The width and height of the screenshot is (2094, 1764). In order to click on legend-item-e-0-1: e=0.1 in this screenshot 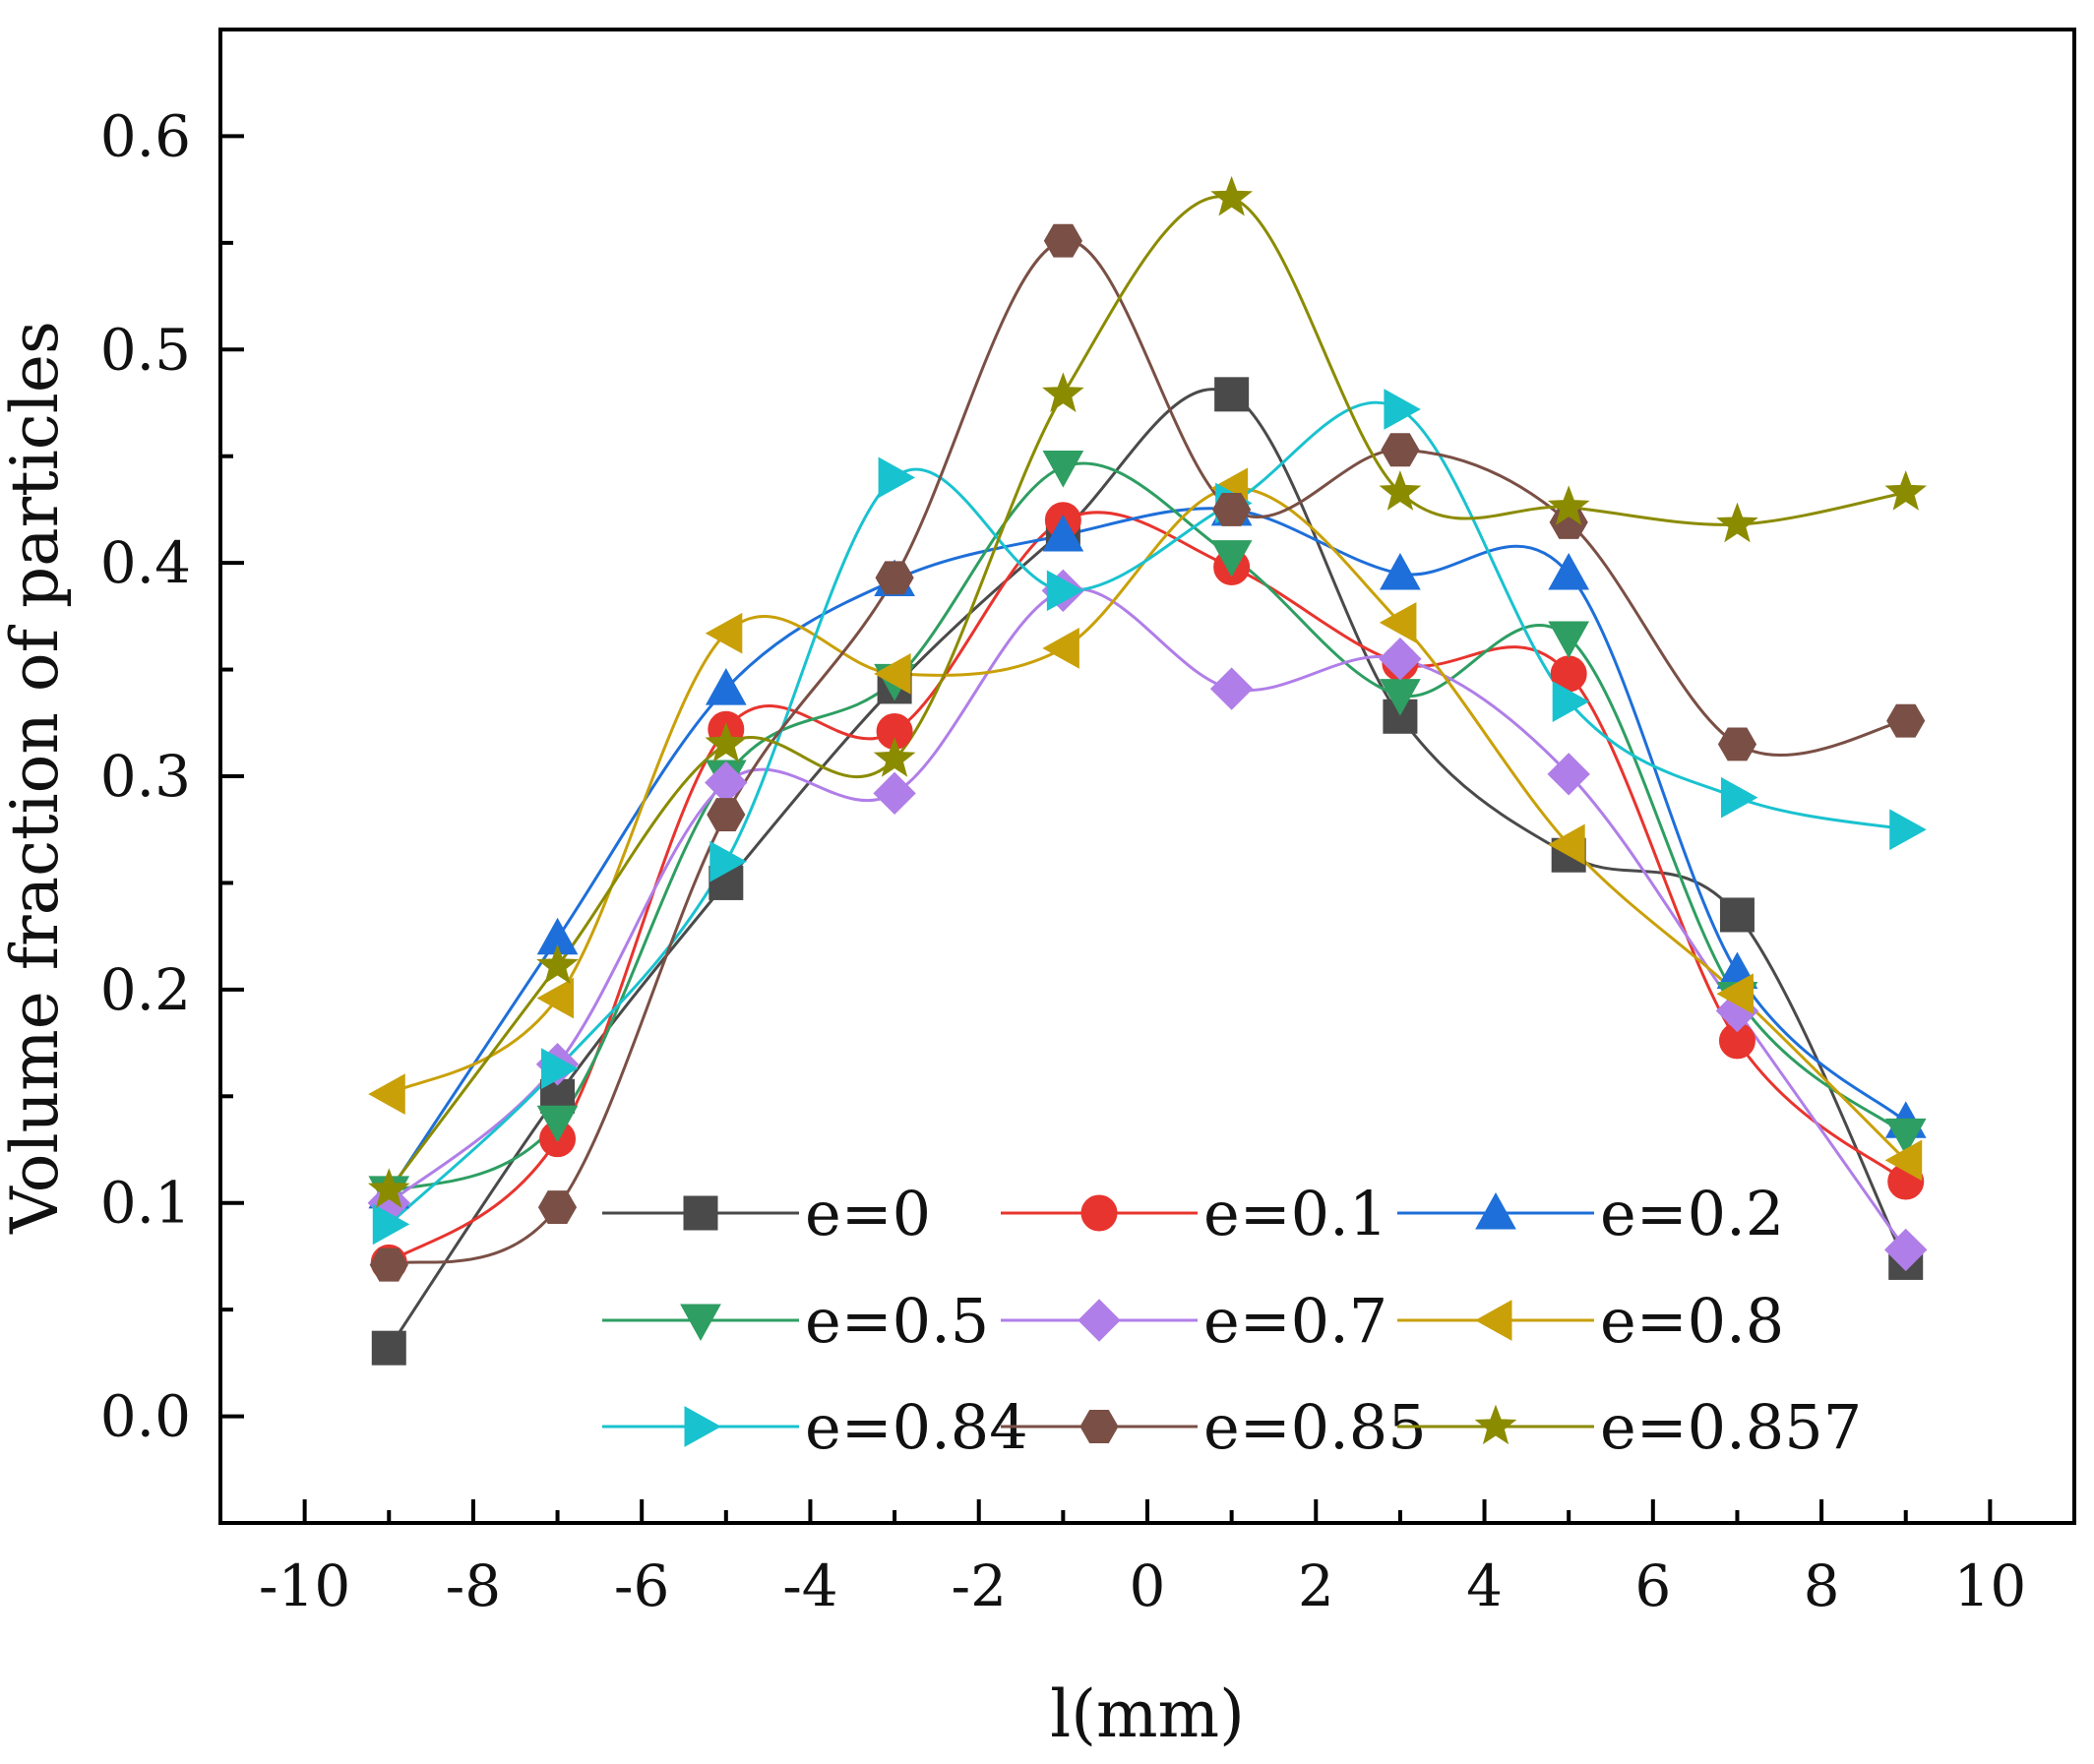, I will do `click(1194, 1213)`.